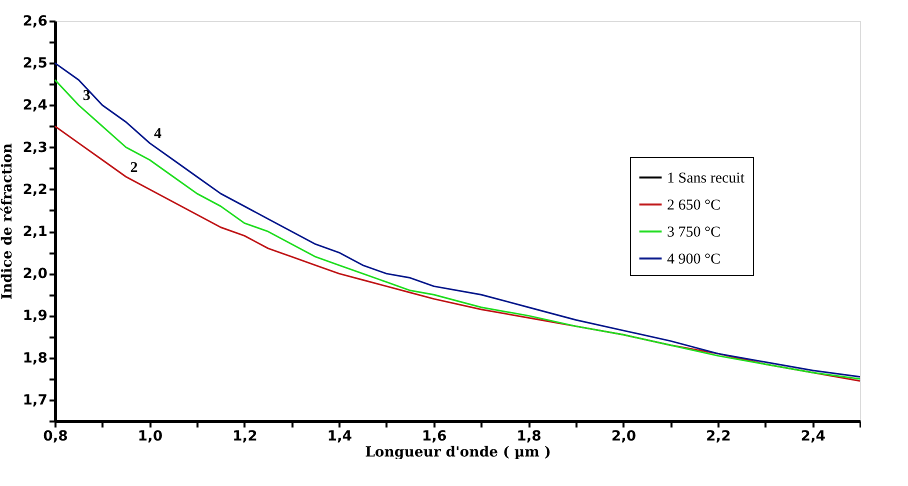 The width and height of the screenshot is (908, 486). Describe the element at coordinates (55, 436) in the screenshot. I see `x-tick-label: 0,8` at that location.